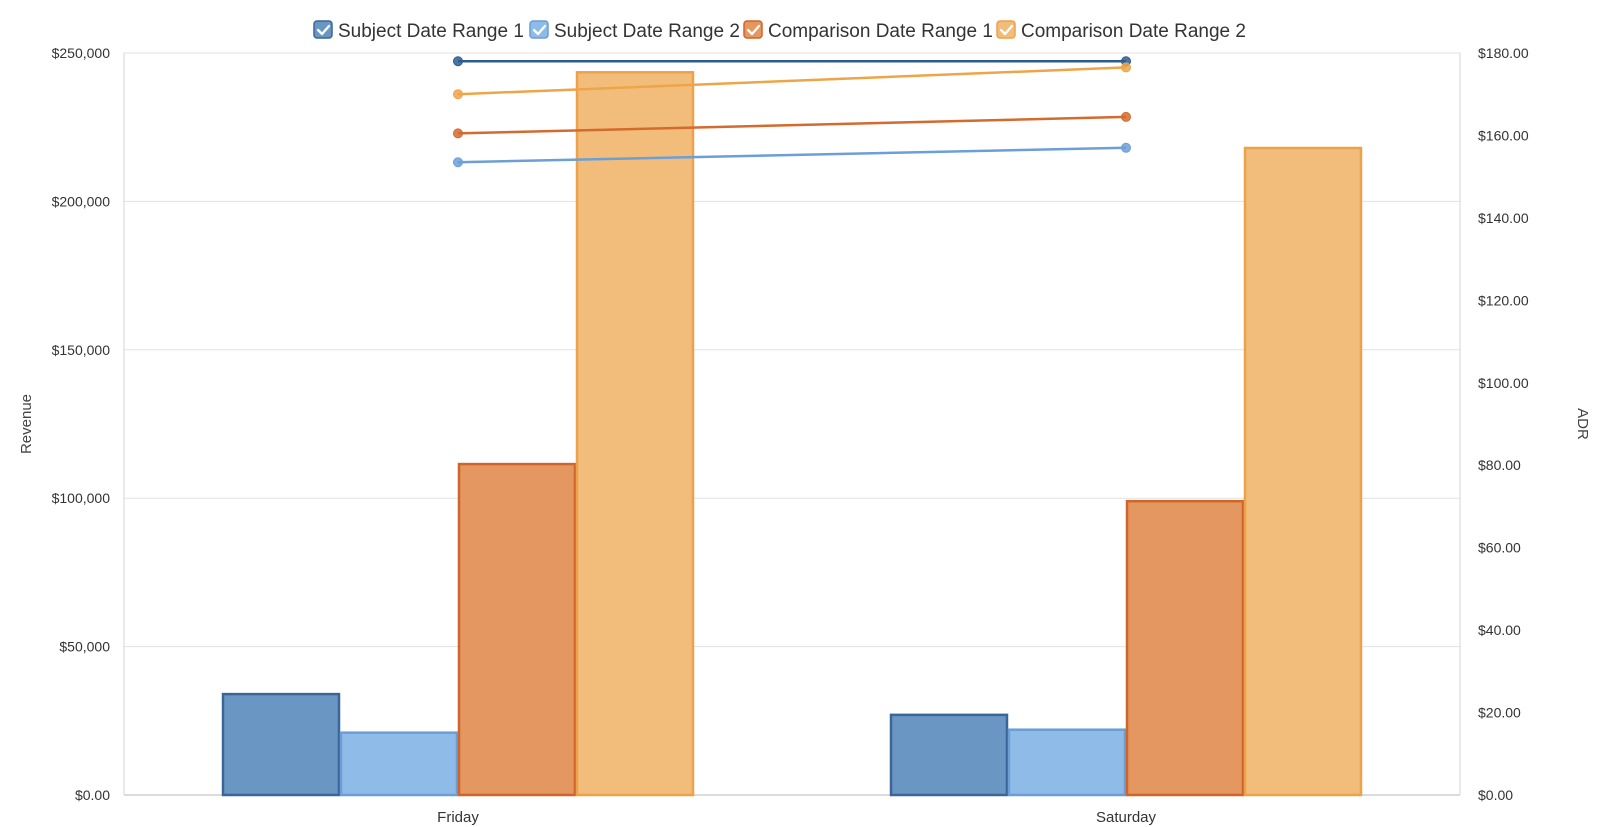 This screenshot has width=1600, height=827. I want to click on x-tick-label: Saturday, so click(1126, 817).